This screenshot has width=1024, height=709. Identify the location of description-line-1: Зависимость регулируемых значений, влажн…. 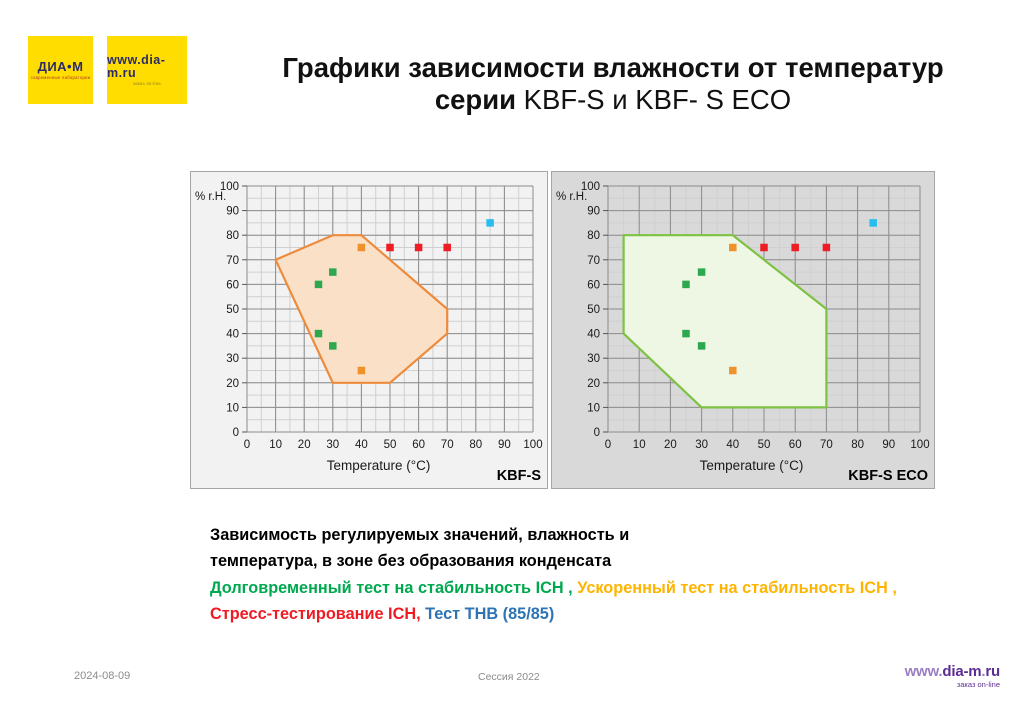
(420, 535).